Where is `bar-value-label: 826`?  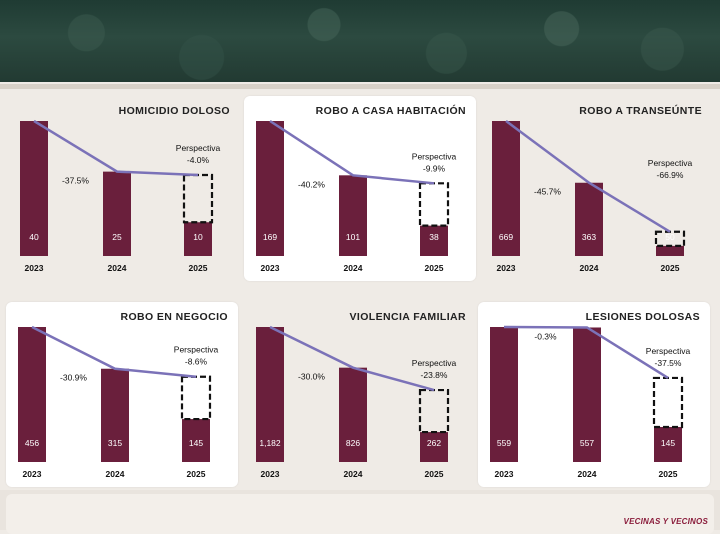 bar-value-label: 826 is located at coordinates (353, 443).